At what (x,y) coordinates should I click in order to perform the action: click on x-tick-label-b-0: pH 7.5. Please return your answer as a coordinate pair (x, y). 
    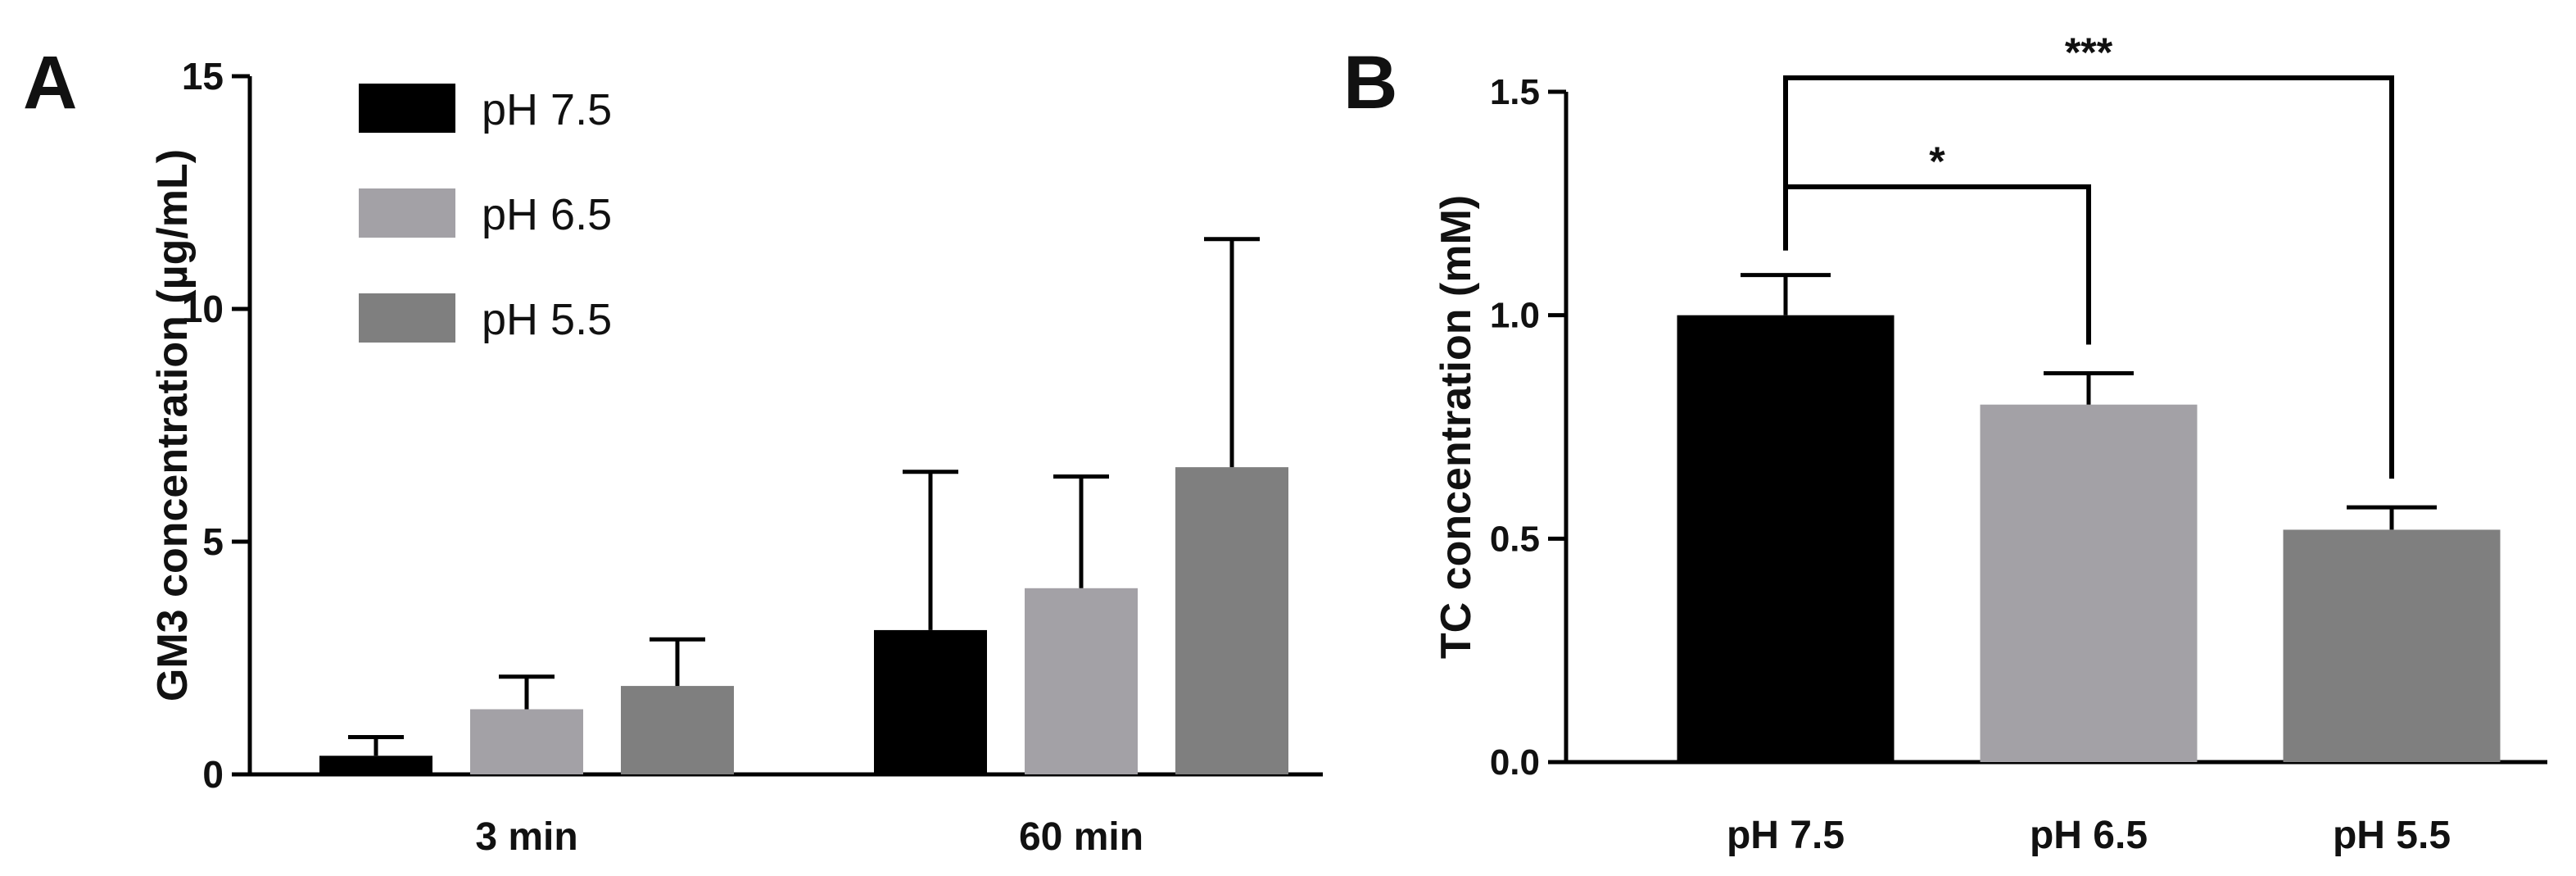
    Looking at the image, I should click on (1786, 835).